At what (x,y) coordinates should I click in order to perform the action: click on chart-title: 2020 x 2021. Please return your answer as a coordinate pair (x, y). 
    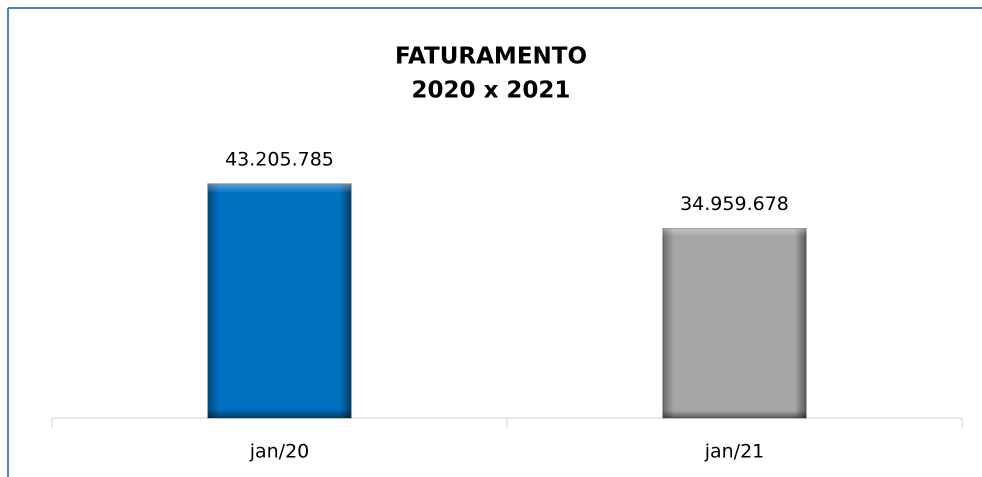
    Looking at the image, I should click on (491, 91).